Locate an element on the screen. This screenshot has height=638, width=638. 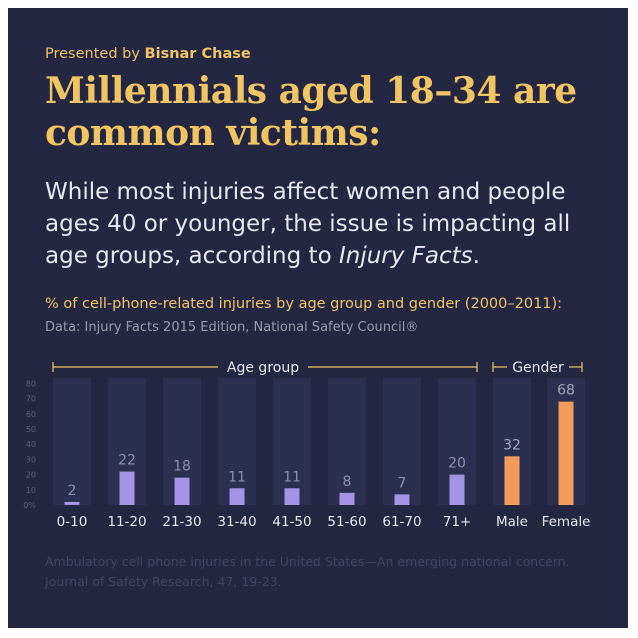
category-label: 61-70 is located at coordinates (401, 522).